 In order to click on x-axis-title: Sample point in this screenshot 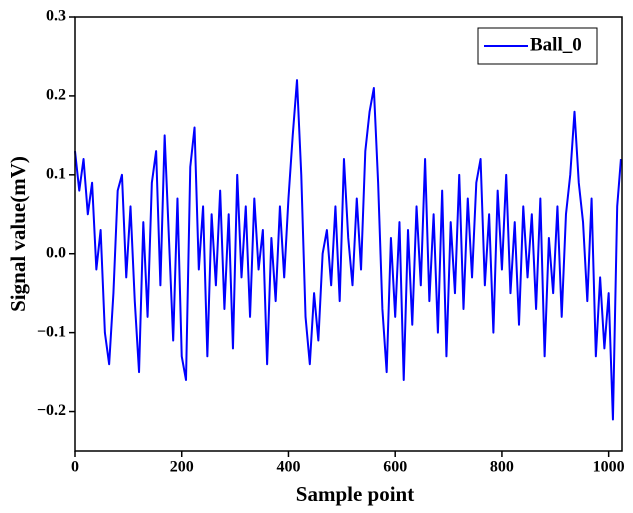, I will do `click(355, 494)`.